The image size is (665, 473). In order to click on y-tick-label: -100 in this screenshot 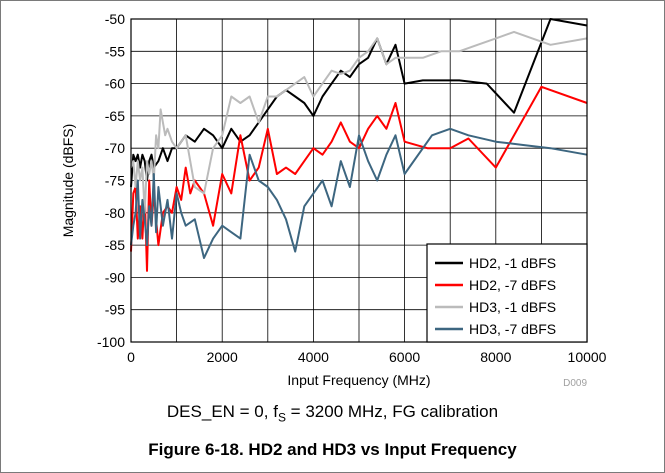, I will do `click(111, 342)`.